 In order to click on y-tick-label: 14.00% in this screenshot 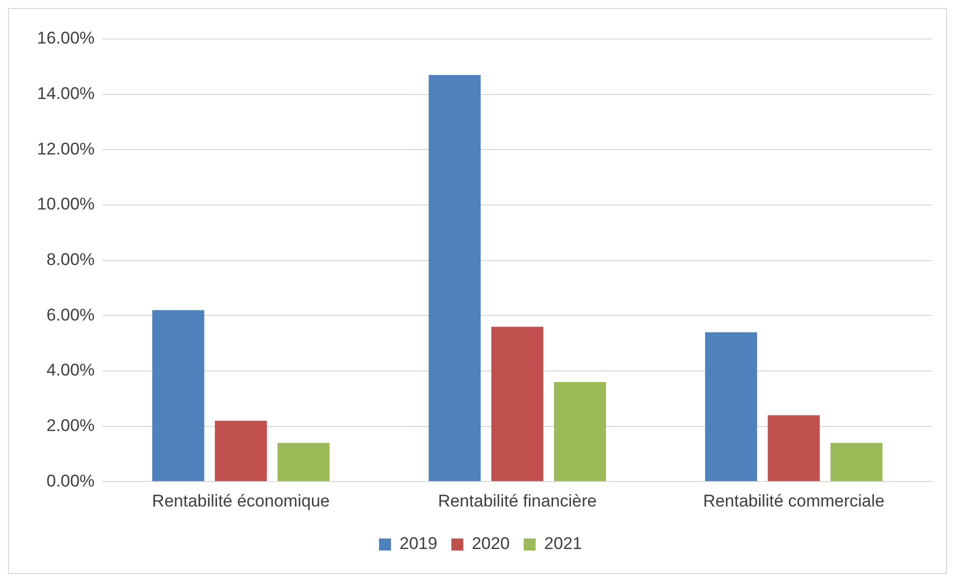, I will do `click(65, 94)`.